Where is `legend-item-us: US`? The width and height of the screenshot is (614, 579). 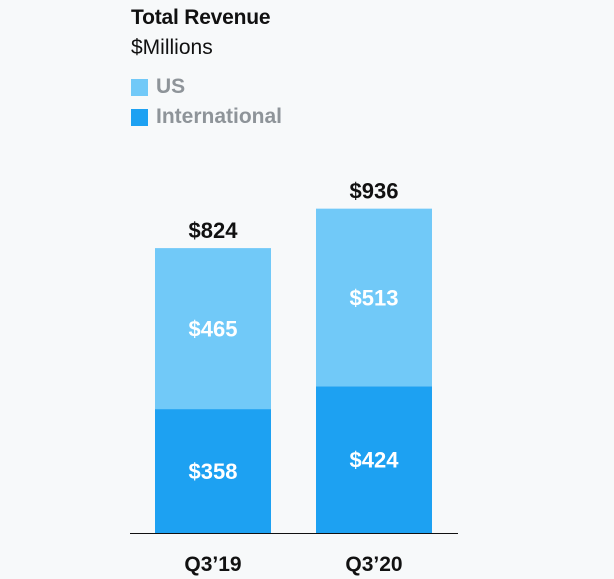
legend-item-us: US is located at coordinates (206, 87).